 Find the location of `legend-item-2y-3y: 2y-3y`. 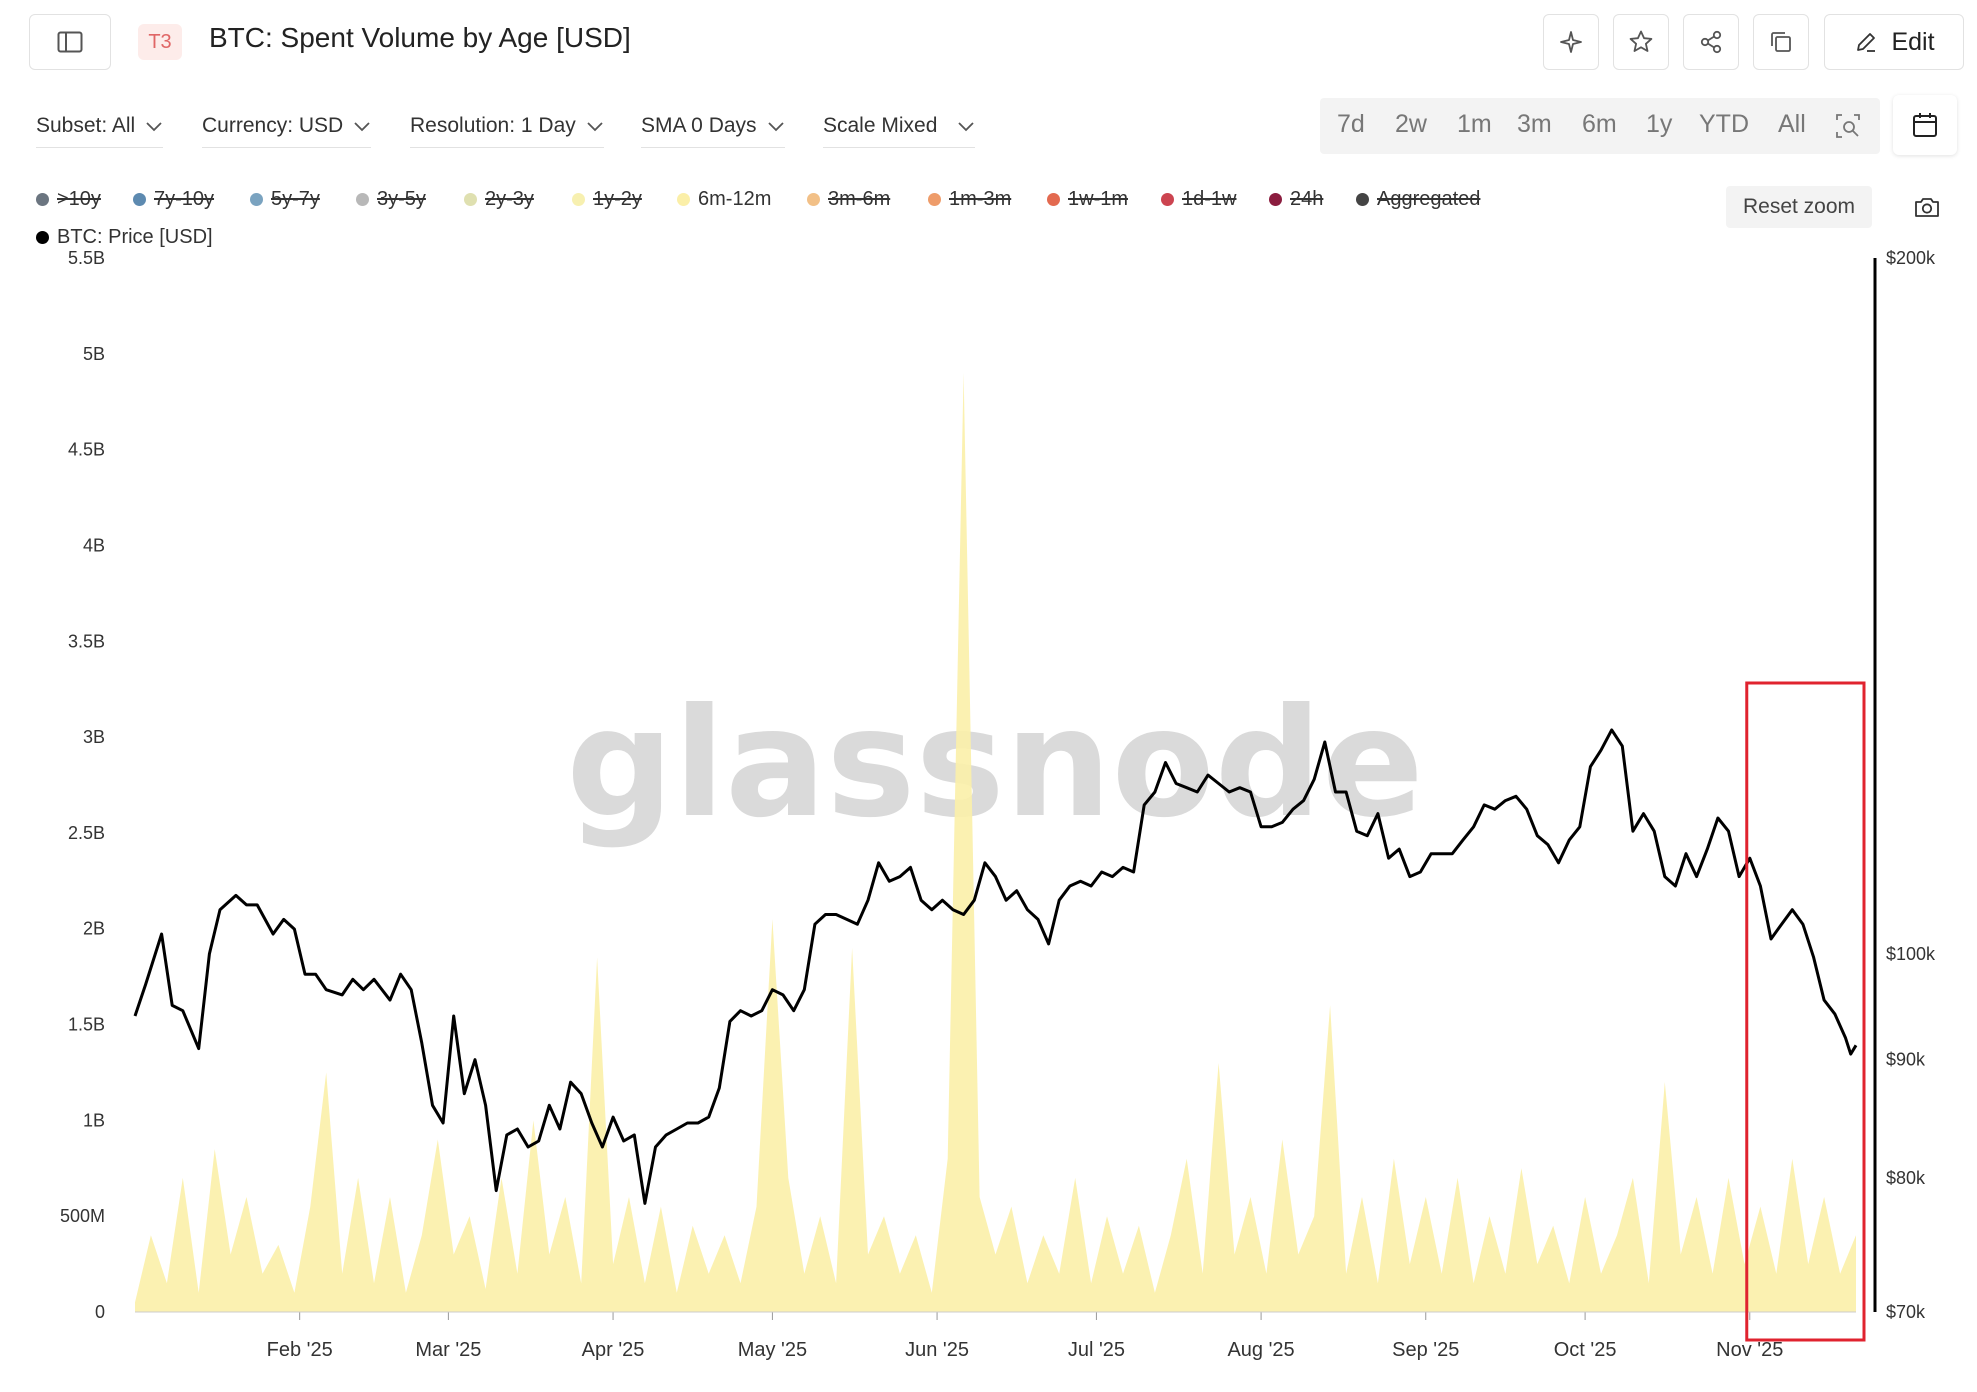

legend-item-2y-3y: 2y-3y is located at coordinates (499, 199).